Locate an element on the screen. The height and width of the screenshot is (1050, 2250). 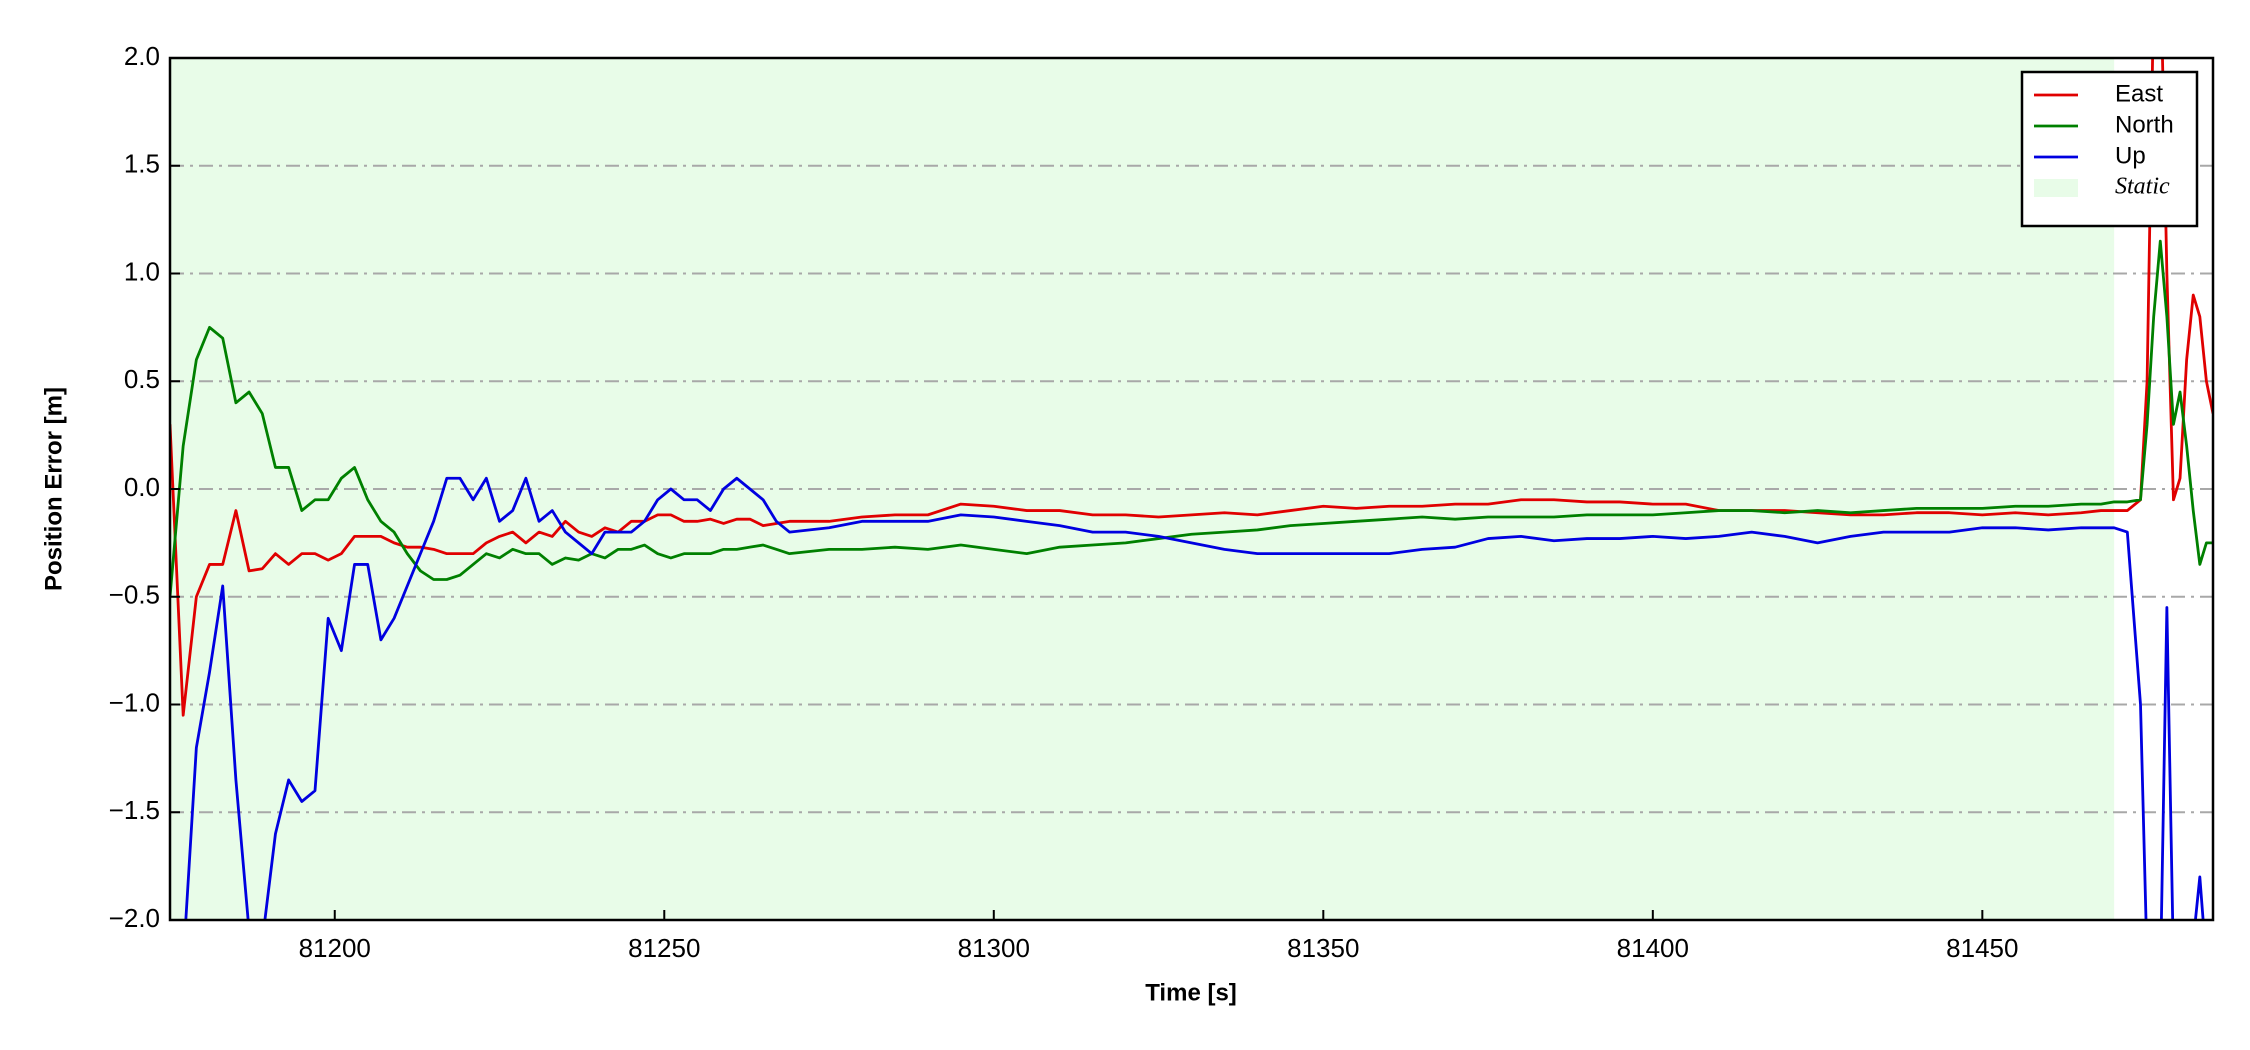
legend-label: Up is located at coordinates (2130, 155).